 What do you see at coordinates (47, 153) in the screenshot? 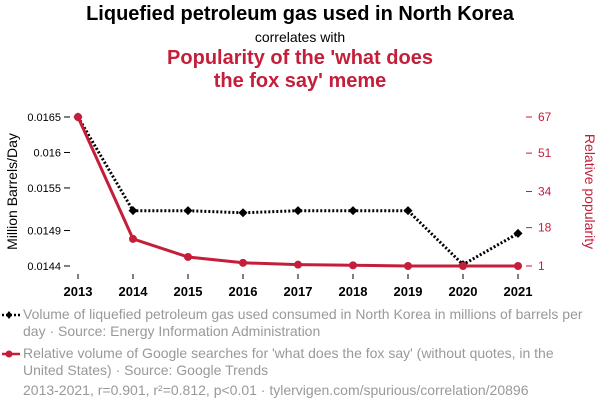
I see `y-left-tick-label: 0.016` at bounding box center [47, 153].